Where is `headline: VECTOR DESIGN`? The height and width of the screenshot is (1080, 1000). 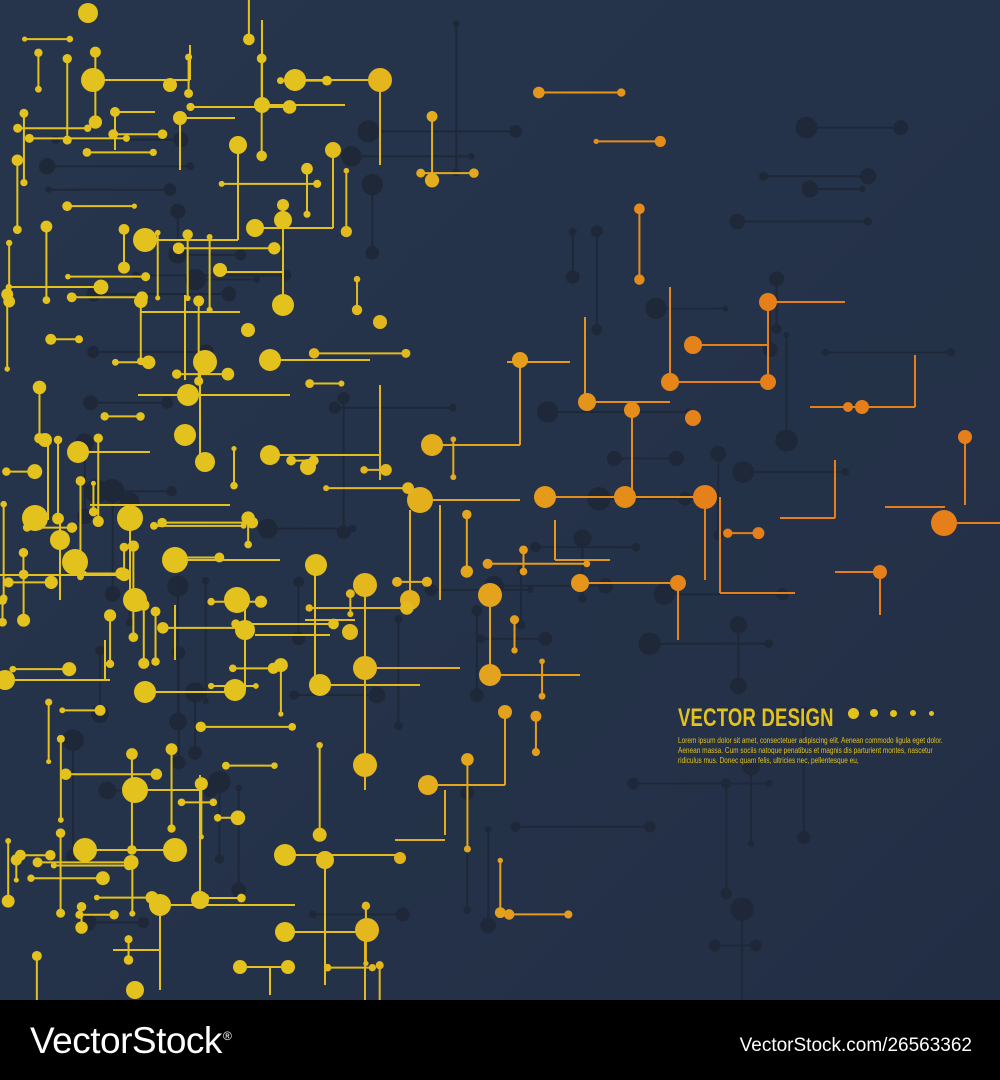 headline: VECTOR DESIGN is located at coordinates (756, 718).